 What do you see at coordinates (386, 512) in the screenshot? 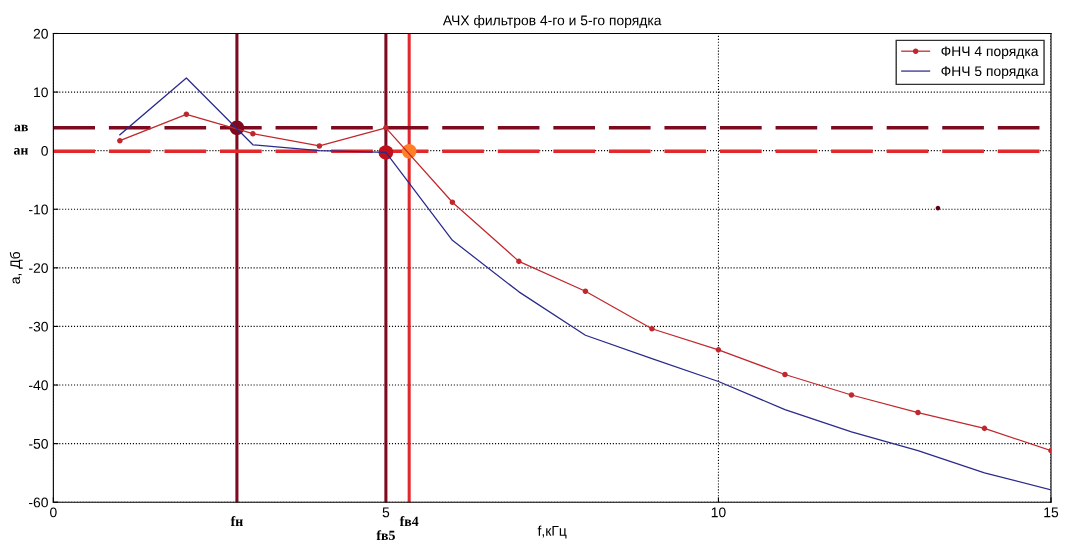
I see `x-tick-label: 5` at bounding box center [386, 512].